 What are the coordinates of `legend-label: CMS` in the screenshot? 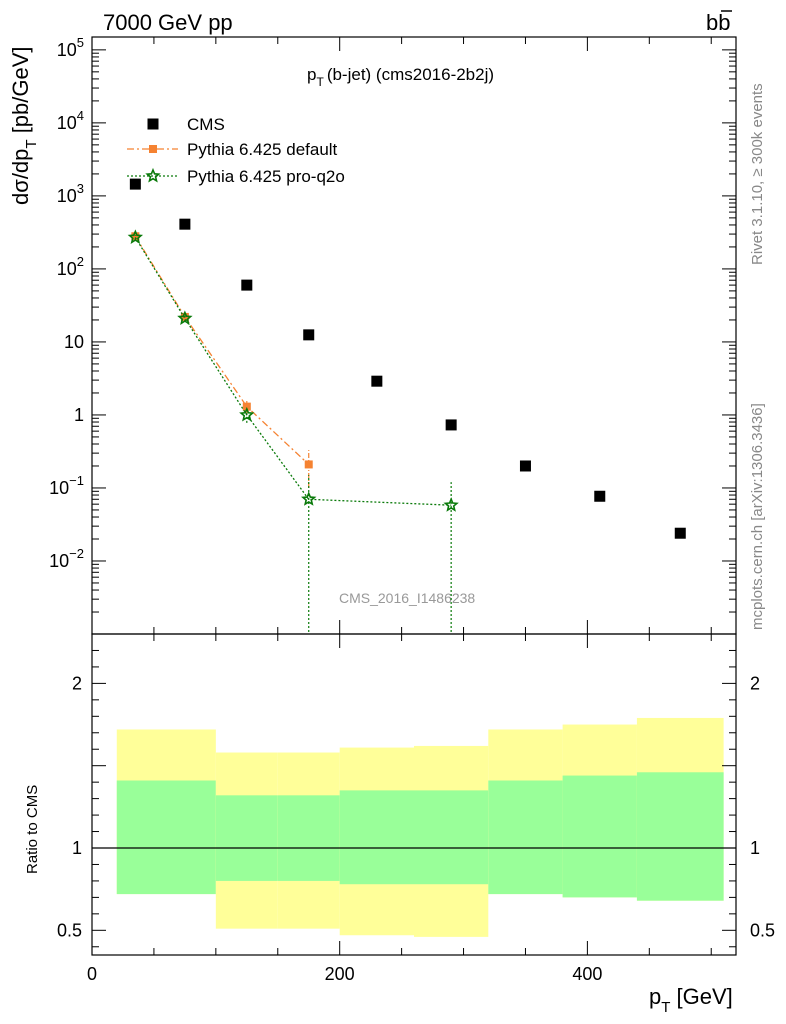 It's located at (206, 124).